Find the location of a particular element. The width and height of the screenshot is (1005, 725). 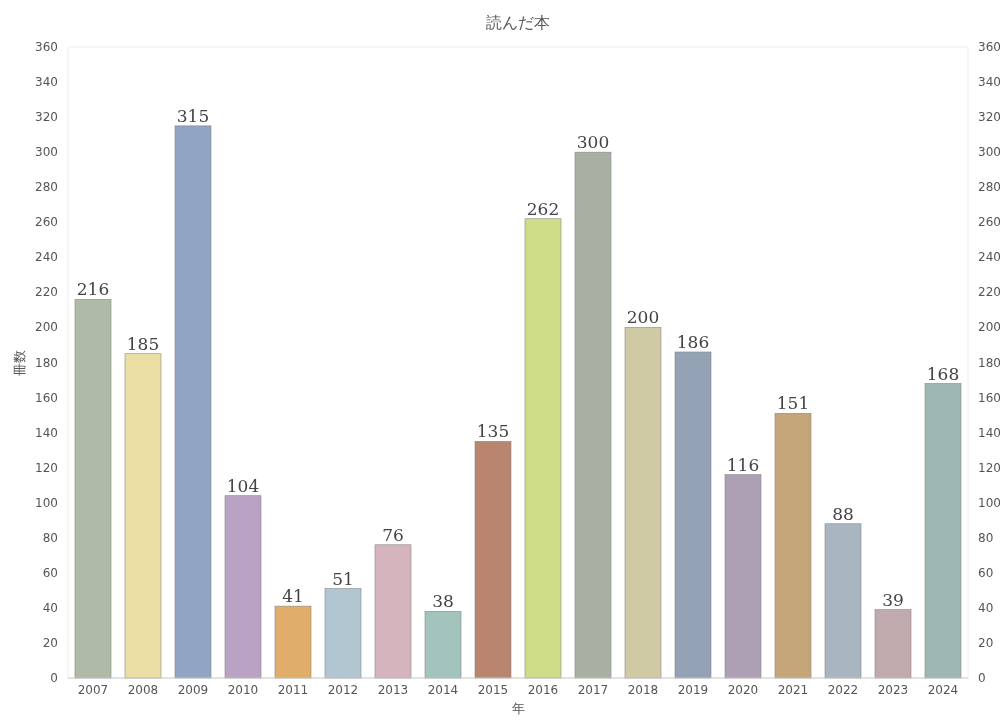

x-tick-label: 2016 is located at coordinates (543, 690).